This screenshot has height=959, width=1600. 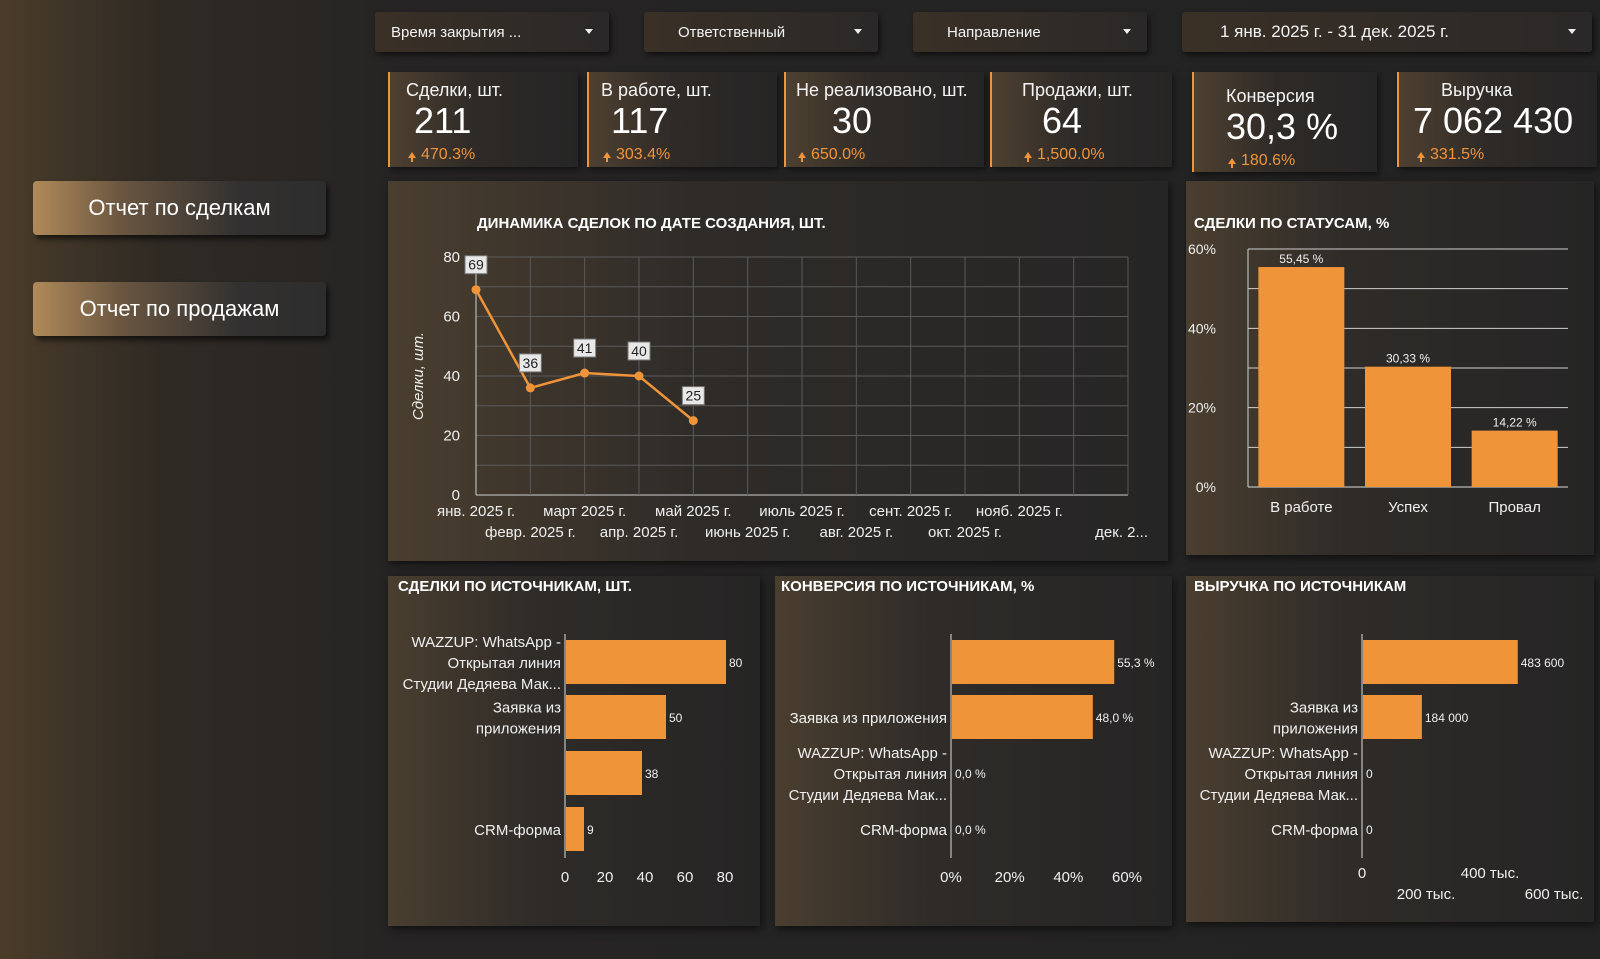 What do you see at coordinates (736, 663) in the screenshot?
I see `data-label: 80` at bounding box center [736, 663].